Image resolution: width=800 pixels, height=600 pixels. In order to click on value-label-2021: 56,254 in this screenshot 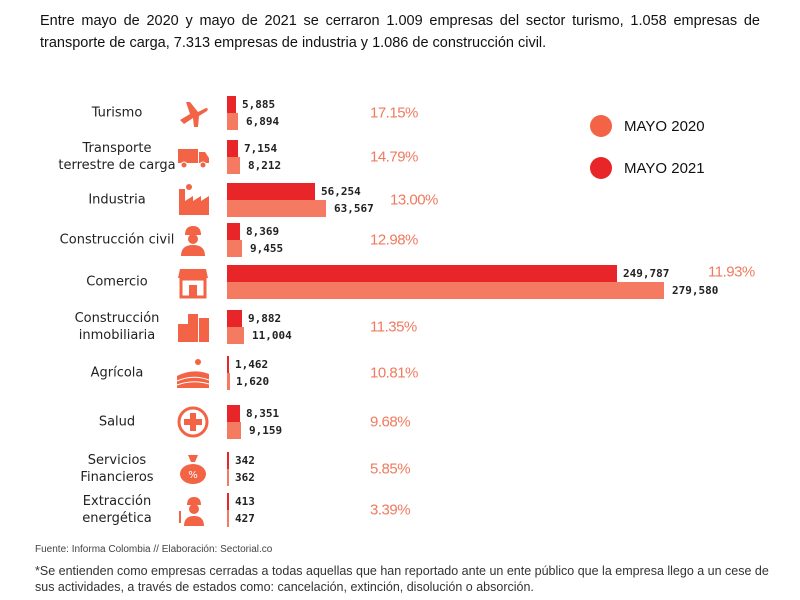, I will do `click(341, 191)`.